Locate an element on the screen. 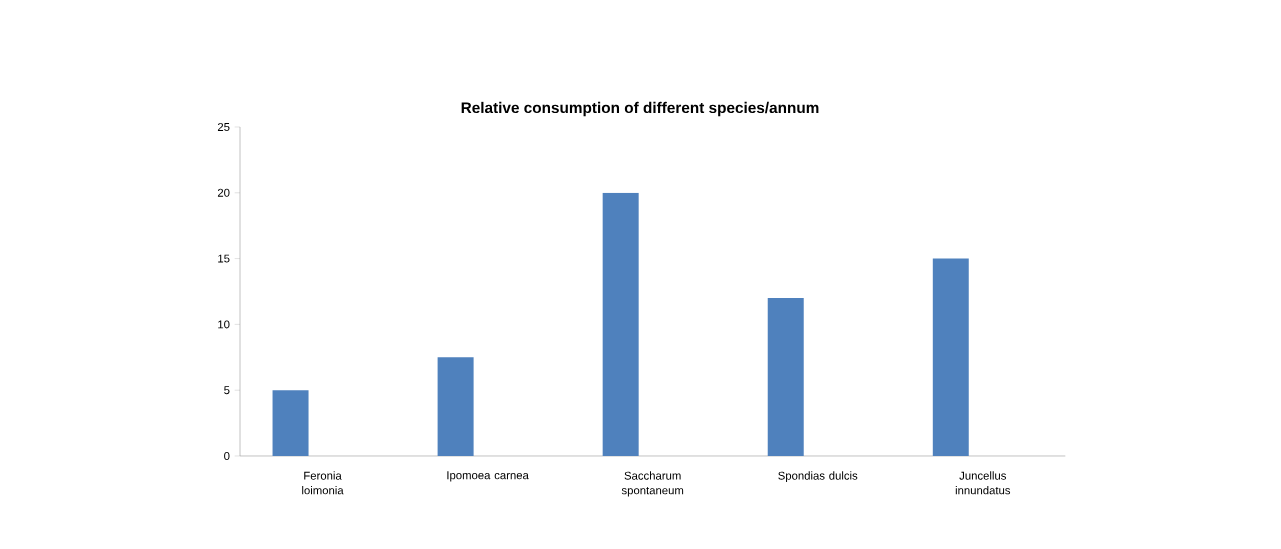  x-tick-label: Saccharum spontaneum is located at coordinates (652, 484).